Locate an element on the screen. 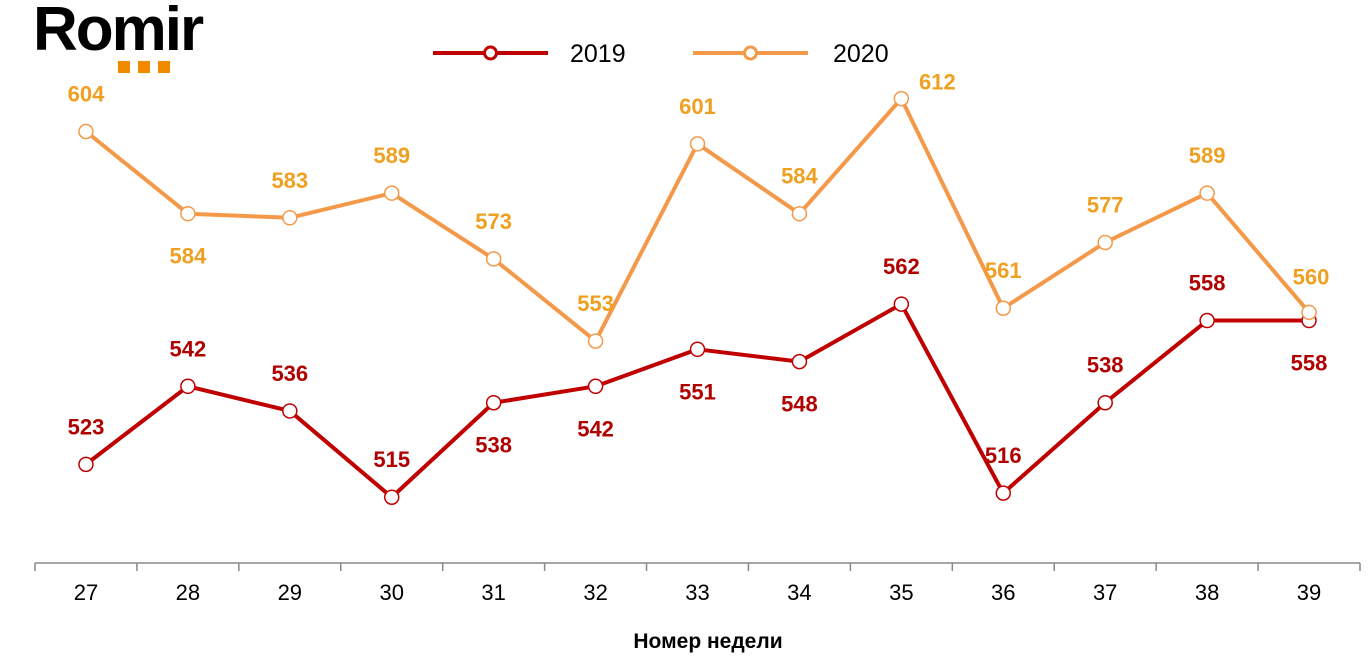 The image size is (1370, 670). data-label-2019: 515 is located at coordinates (391, 459).